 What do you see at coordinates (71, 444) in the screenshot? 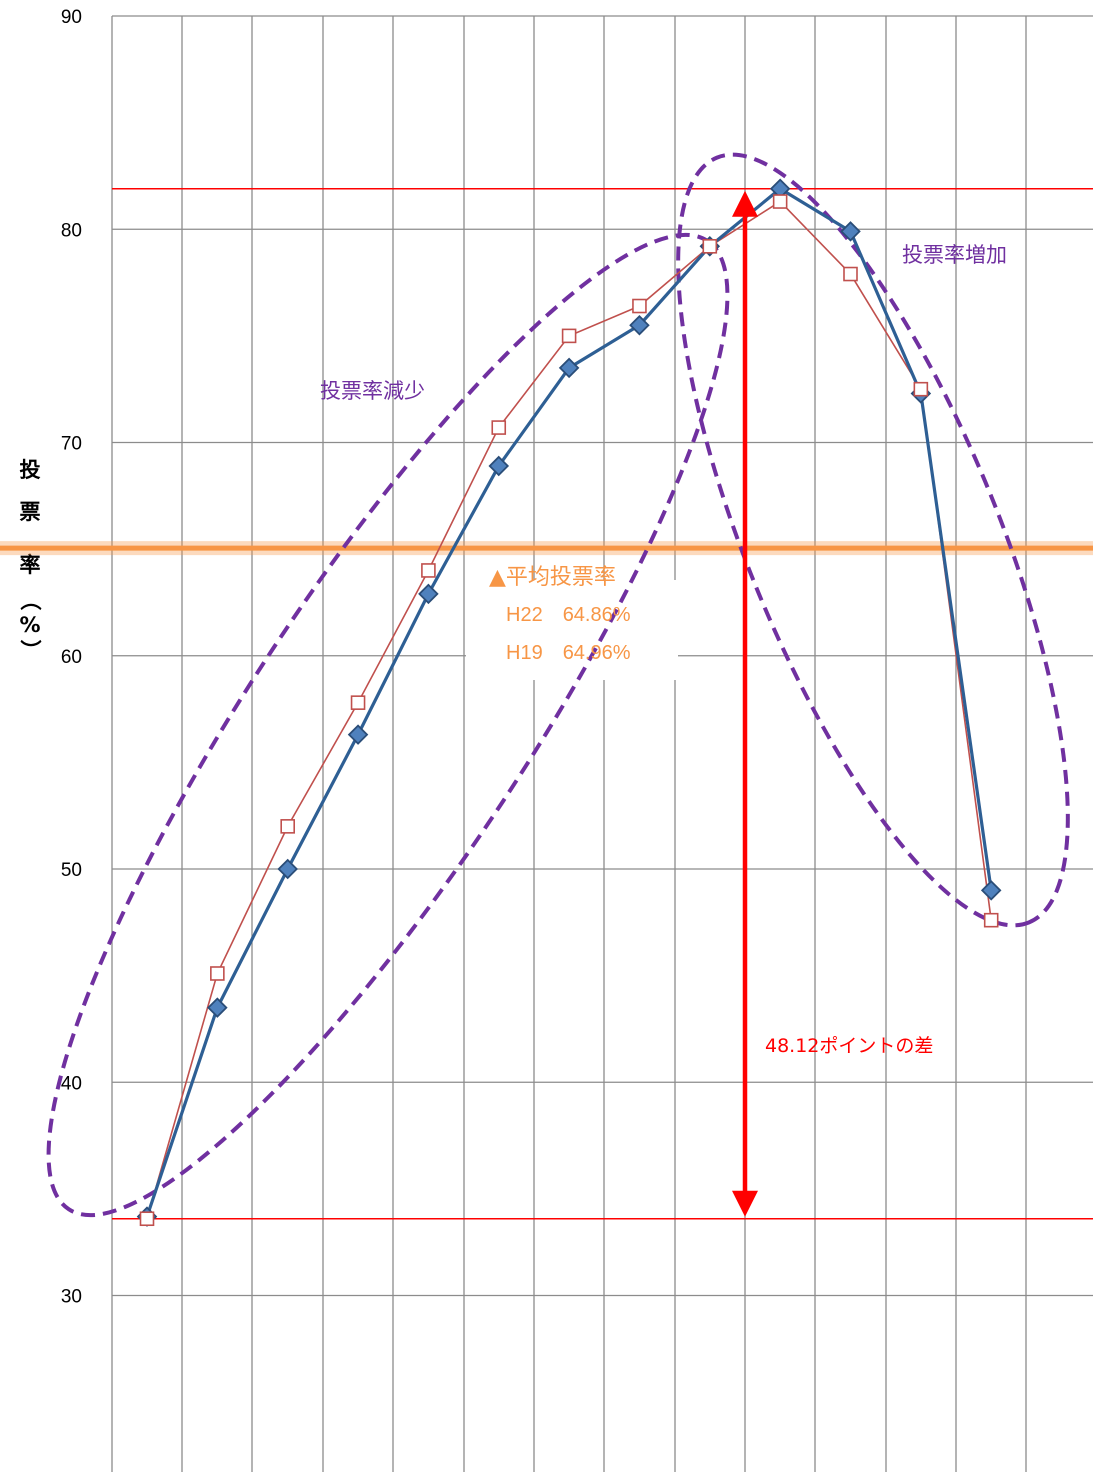
I see `y-tick-label: 70` at bounding box center [71, 444].